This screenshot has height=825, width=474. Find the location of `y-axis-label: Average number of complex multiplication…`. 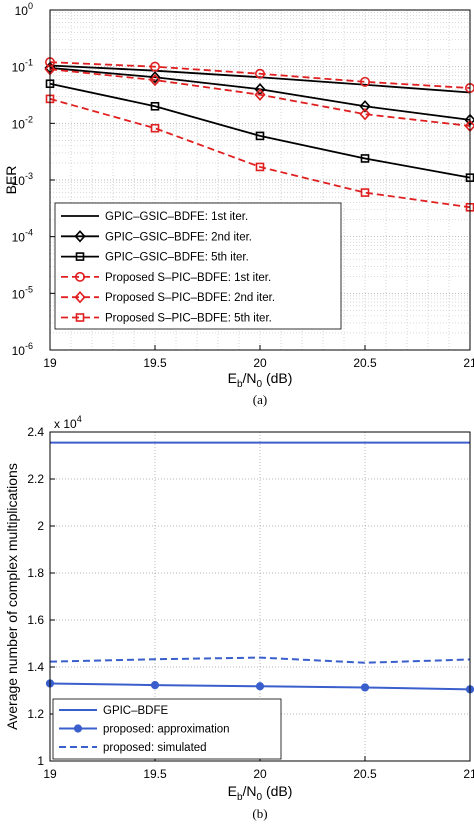

y-axis-label: Average number of complex multiplication… is located at coordinates (12, 596).